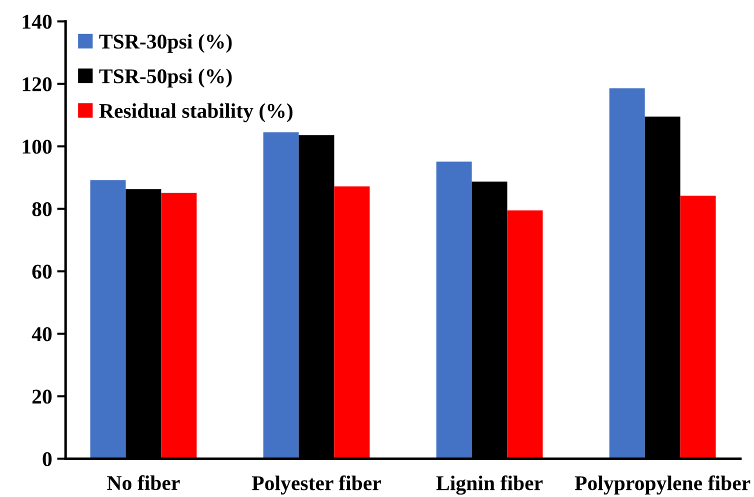  What do you see at coordinates (662, 485) in the screenshot?
I see `x-tick-label: Polypropylene fiber` at bounding box center [662, 485].